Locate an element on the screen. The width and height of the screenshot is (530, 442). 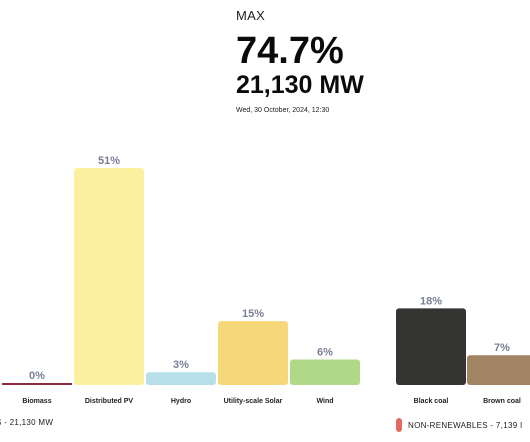
timestamp: Wed, 30 October, 2024, 12:30 is located at coordinates (283, 110).